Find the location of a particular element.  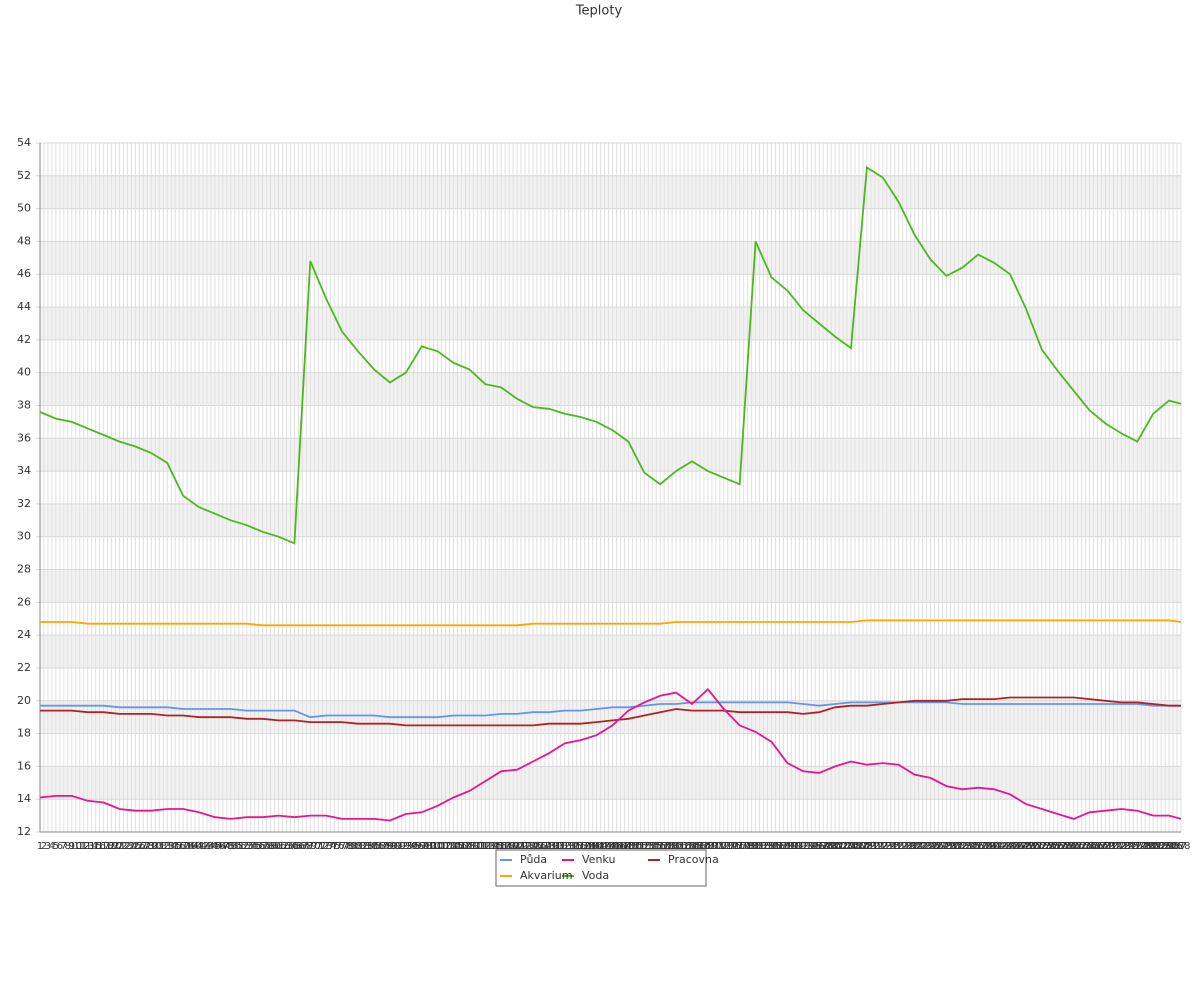

x-tick-label: 122 is located at coordinates (521, 846).